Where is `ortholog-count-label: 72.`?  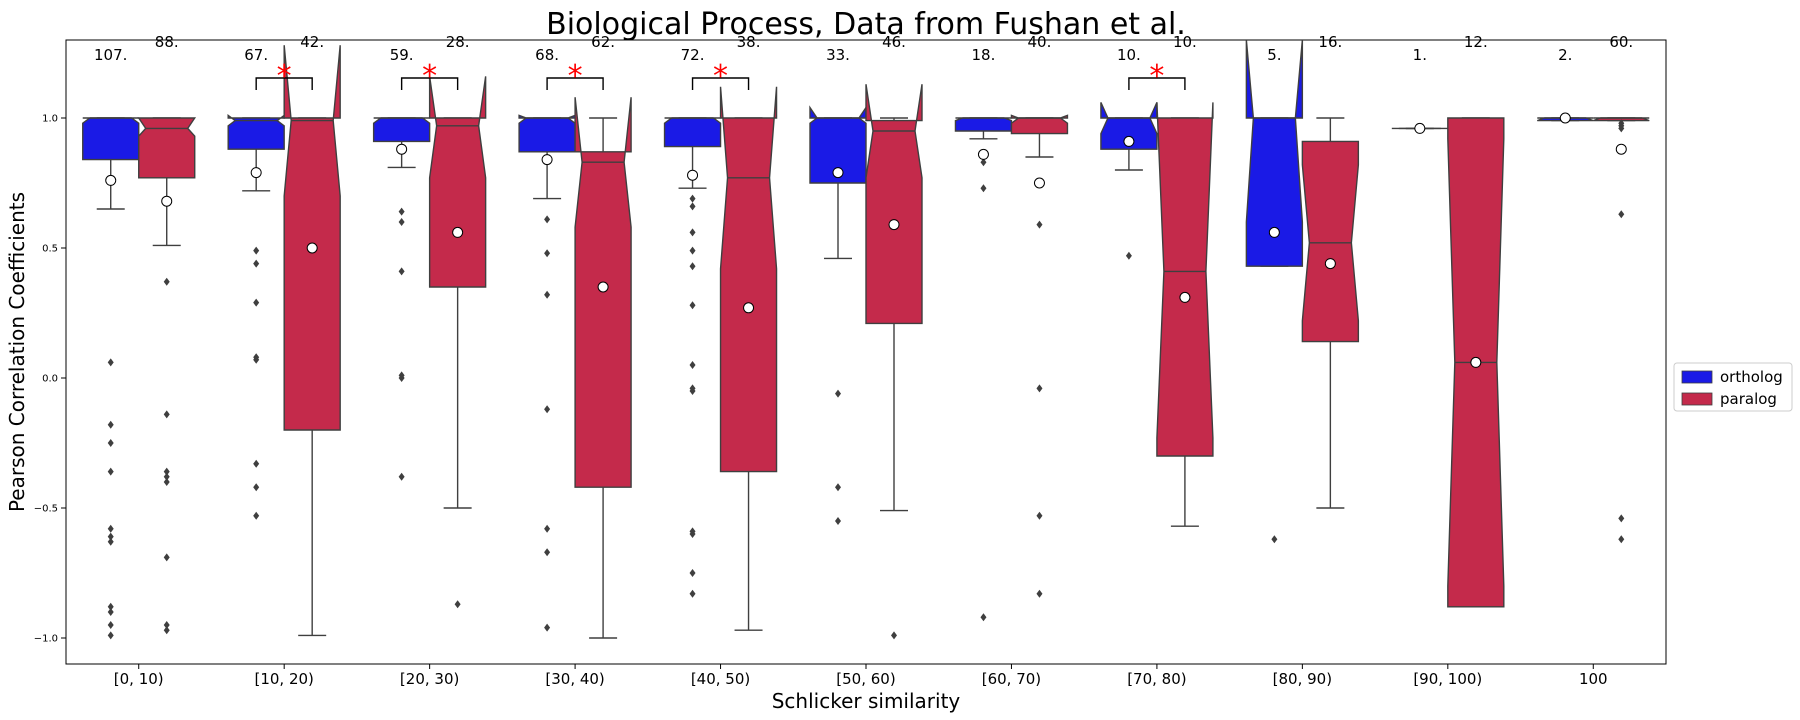
ortholog-count-label: 72. is located at coordinates (693, 55).